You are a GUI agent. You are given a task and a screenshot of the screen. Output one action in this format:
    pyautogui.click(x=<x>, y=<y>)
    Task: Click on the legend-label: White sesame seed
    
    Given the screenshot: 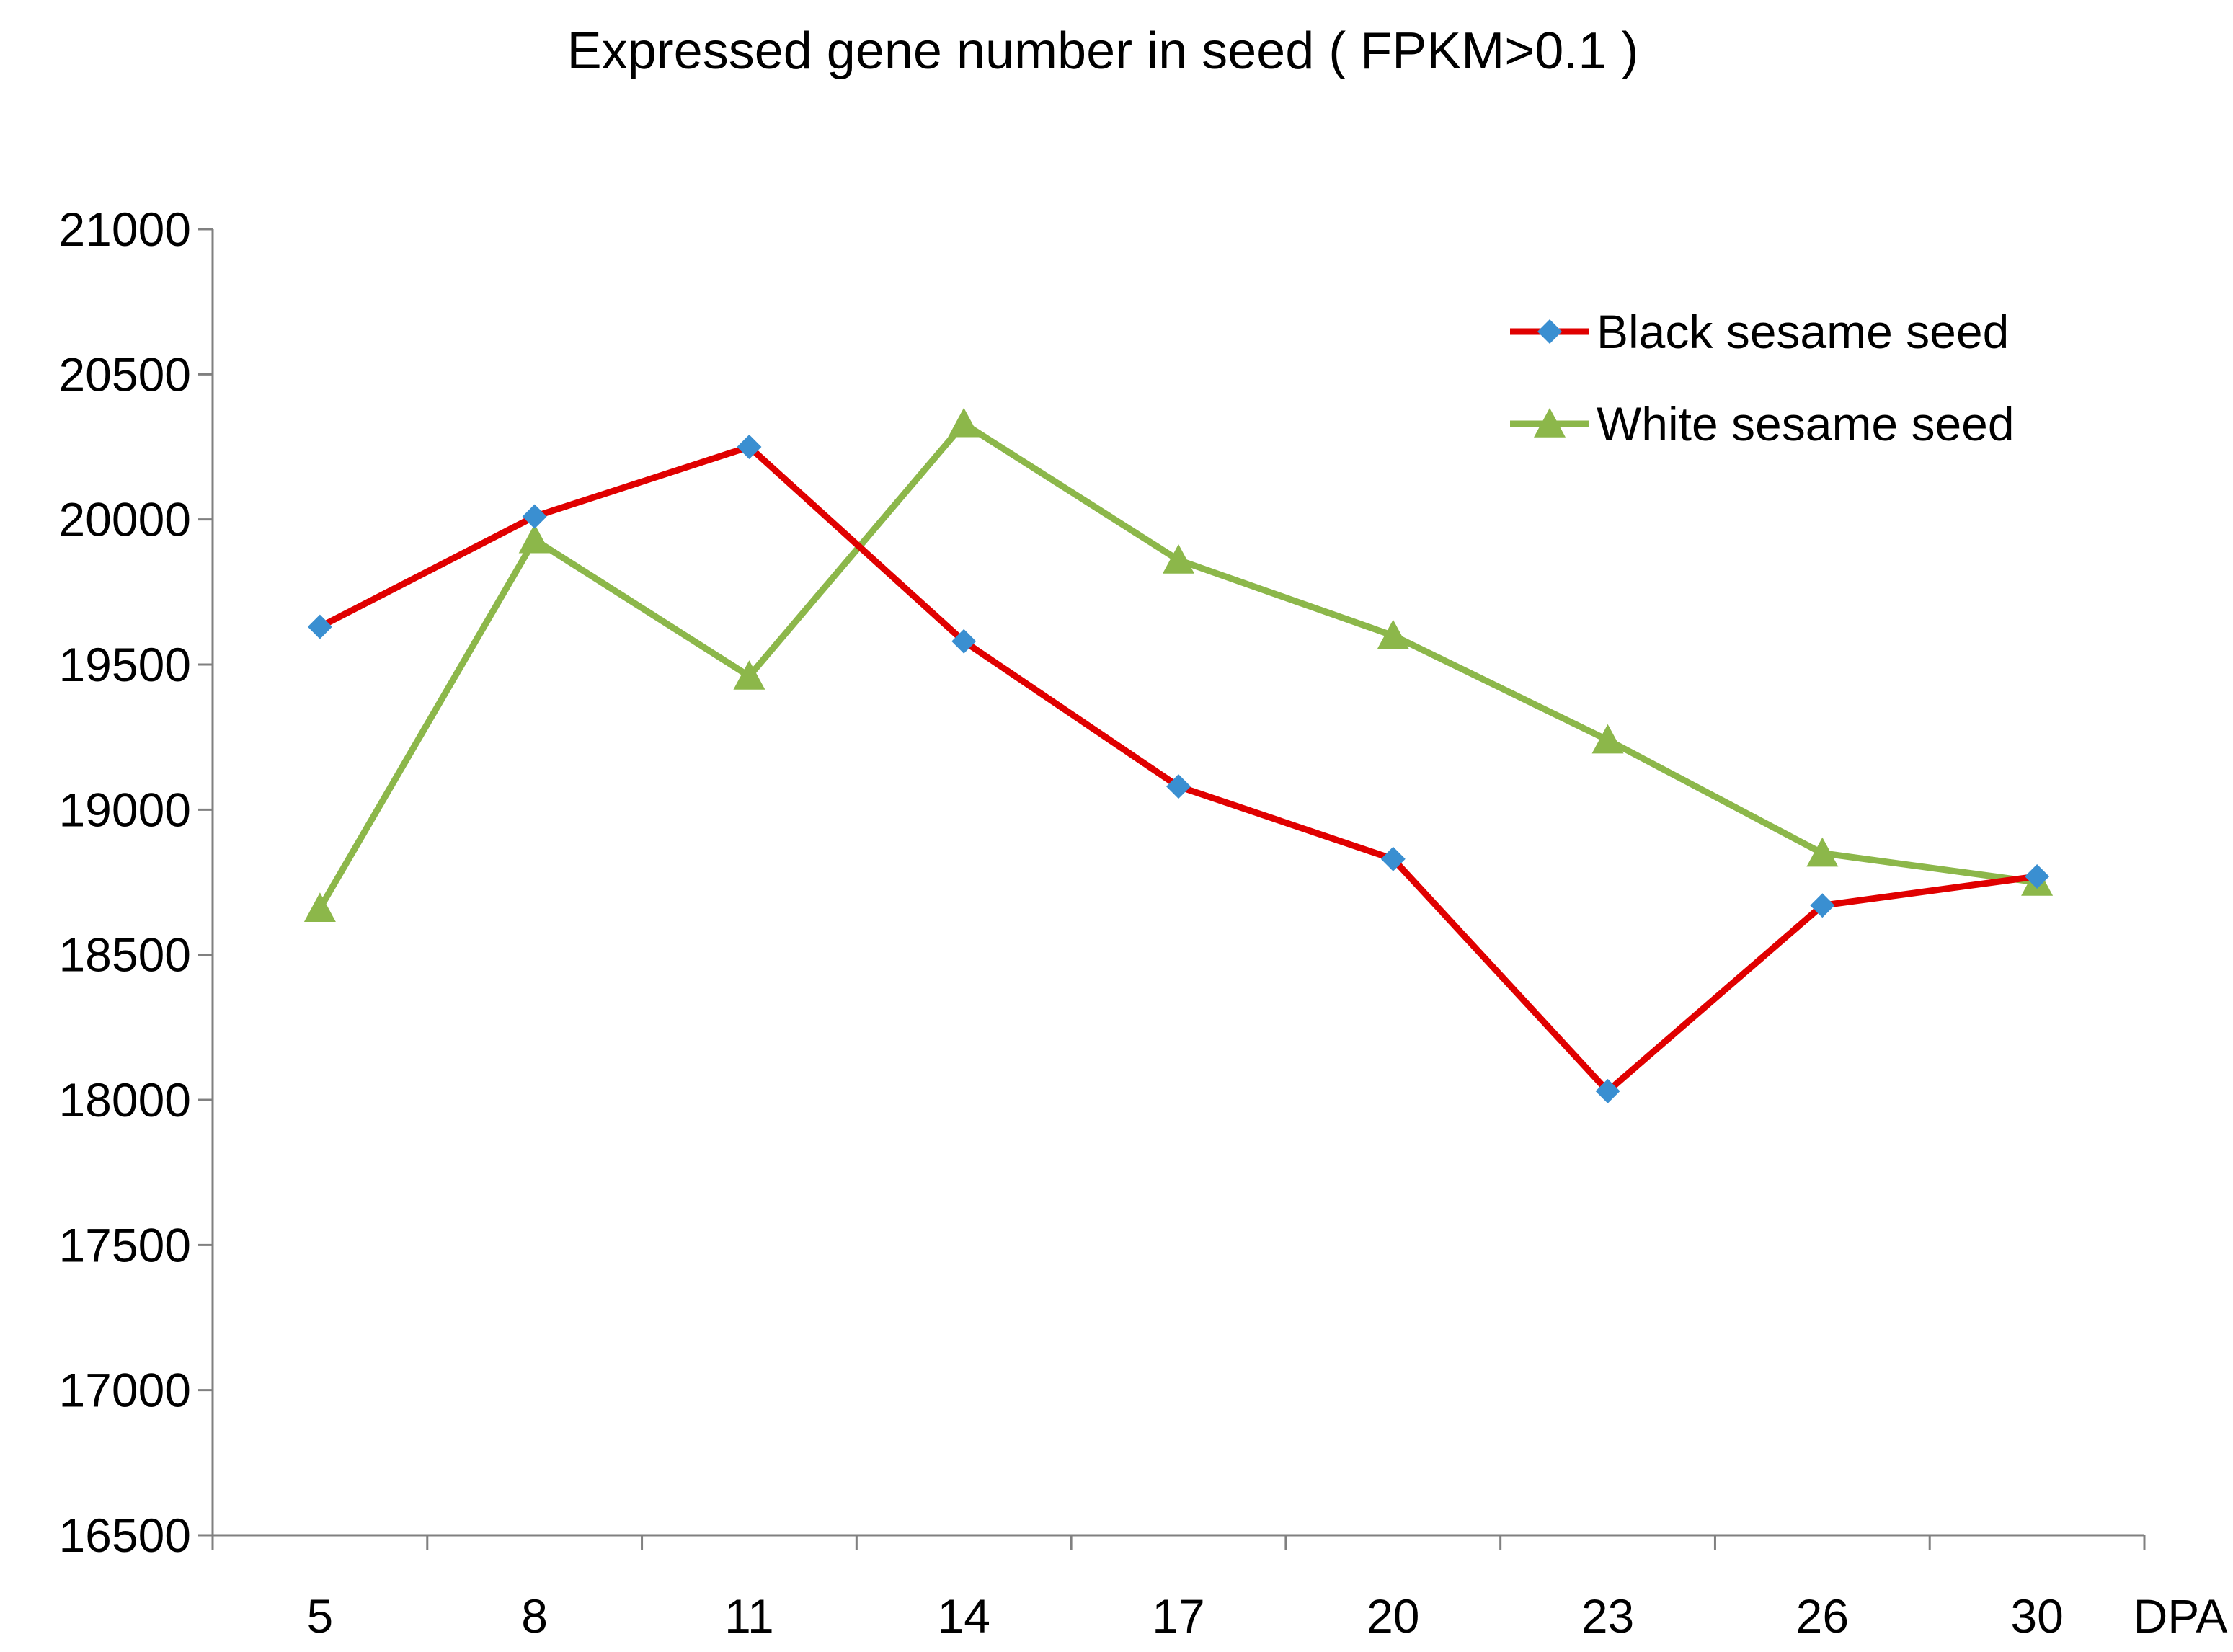 What is the action you would take?
    pyautogui.click(x=1806, y=423)
    